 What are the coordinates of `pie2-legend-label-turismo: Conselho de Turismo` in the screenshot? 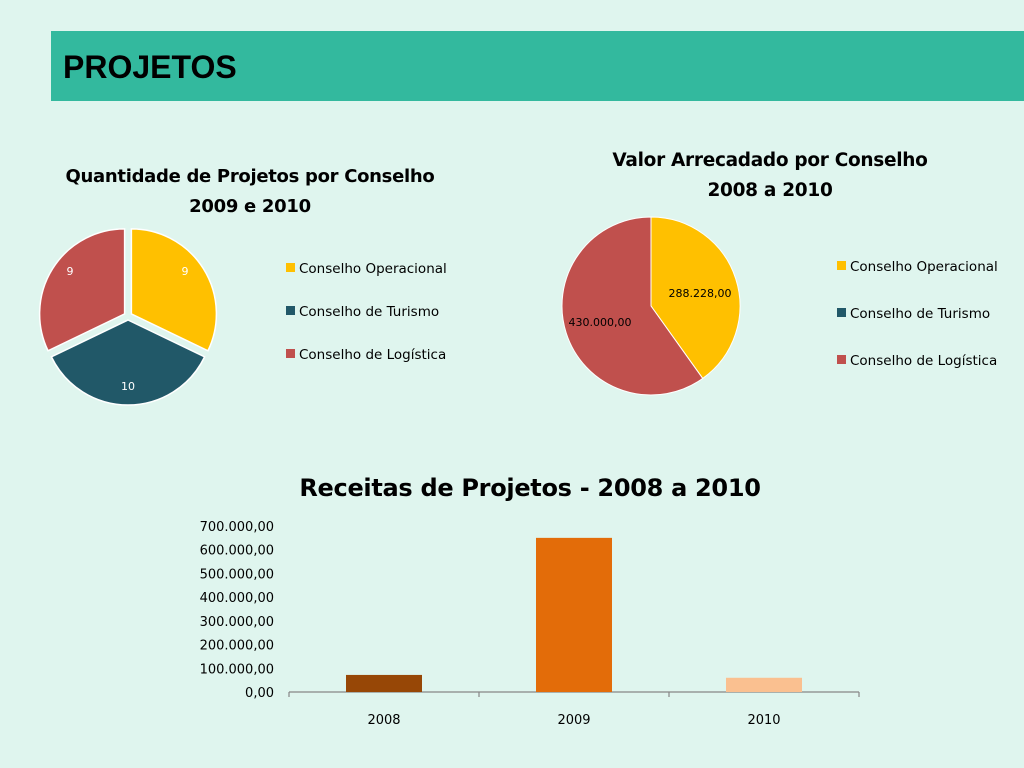 It's located at (920, 314).